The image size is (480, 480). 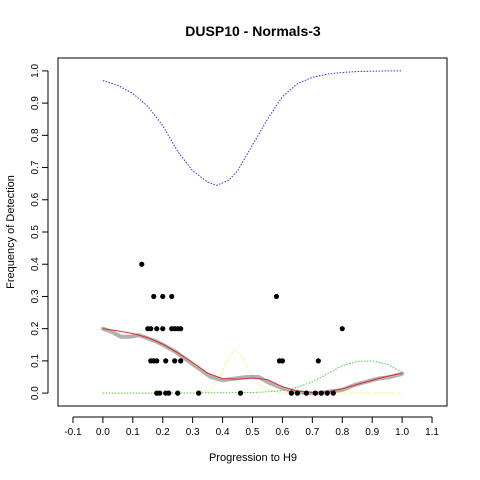 What do you see at coordinates (253, 432) in the screenshot?
I see `x-tick-label: 0.5` at bounding box center [253, 432].